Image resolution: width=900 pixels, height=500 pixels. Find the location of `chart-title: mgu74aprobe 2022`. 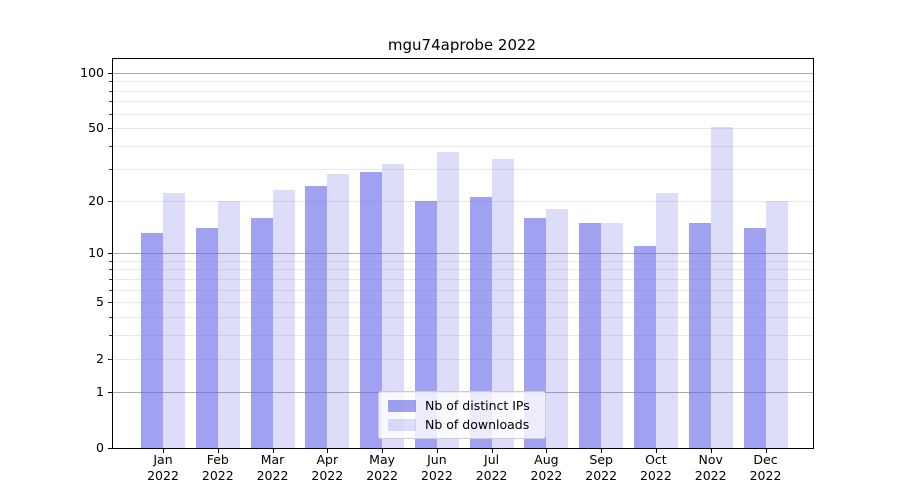

chart-title: mgu74aprobe 2022 is located at coordinates (462, 45).